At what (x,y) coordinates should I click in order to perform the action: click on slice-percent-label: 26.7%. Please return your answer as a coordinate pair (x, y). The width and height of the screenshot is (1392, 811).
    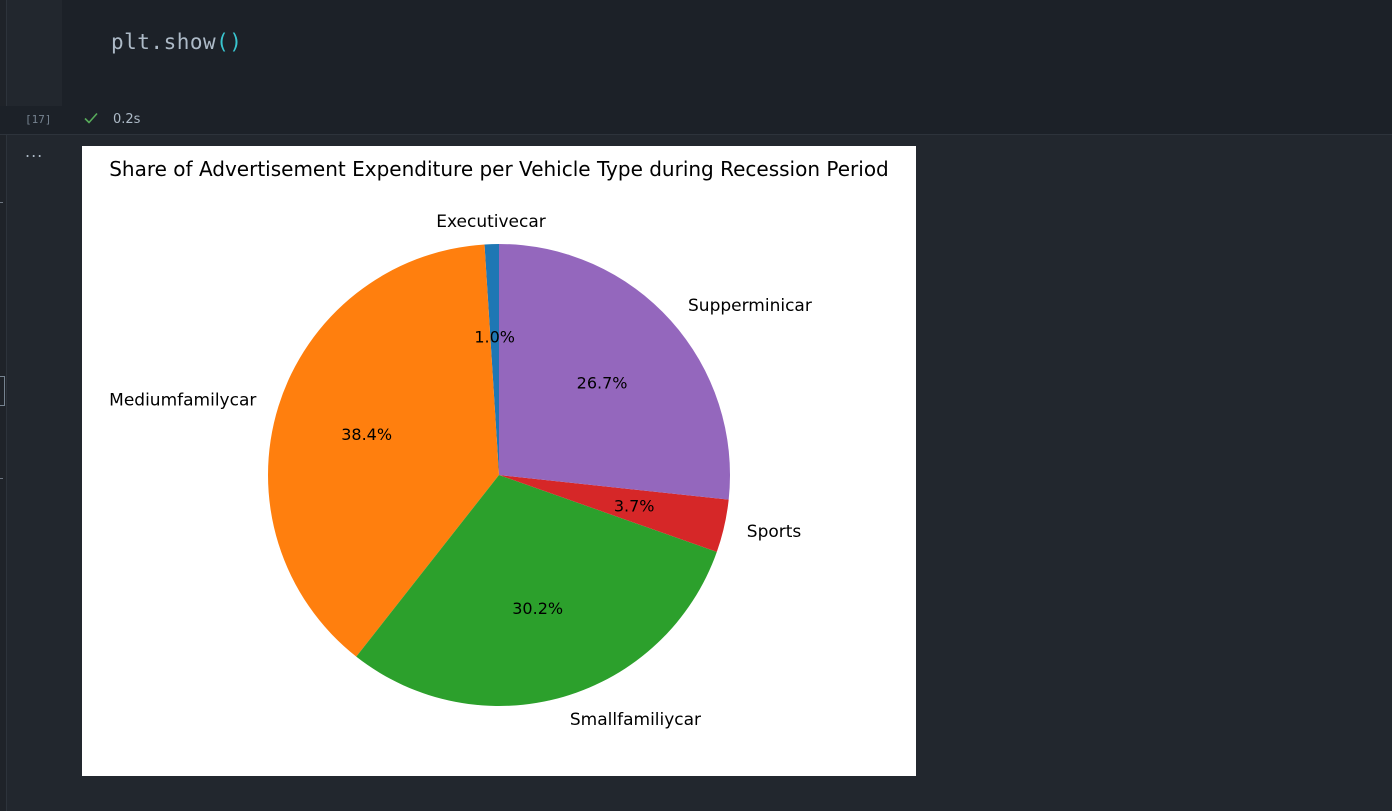
    Looking at the image, I should click on (602, 382).